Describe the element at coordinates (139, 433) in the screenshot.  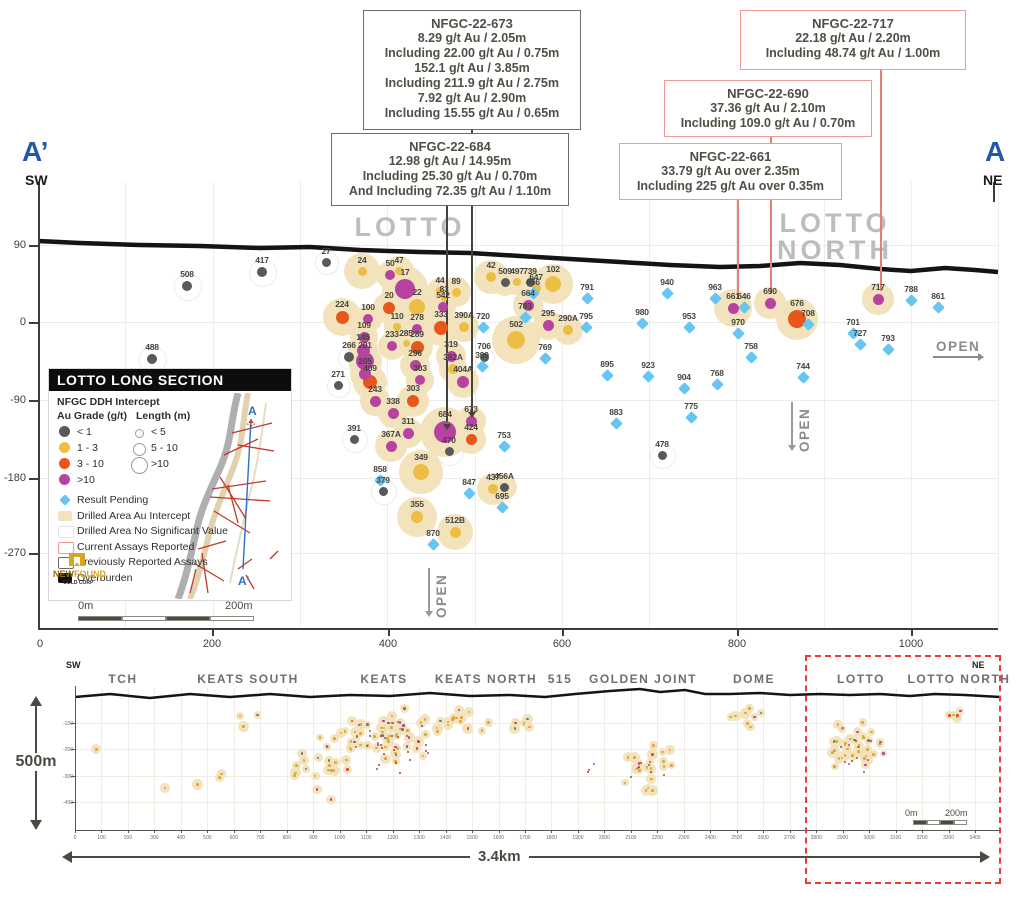
I see `legend-length-circle` at that location.